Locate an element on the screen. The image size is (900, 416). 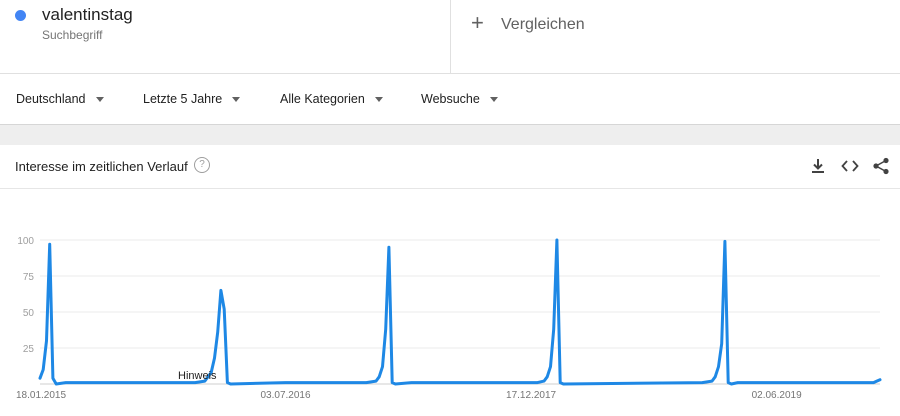
search-term-card: valentinstag Suchbegriff is located at coordinates (225, 36).